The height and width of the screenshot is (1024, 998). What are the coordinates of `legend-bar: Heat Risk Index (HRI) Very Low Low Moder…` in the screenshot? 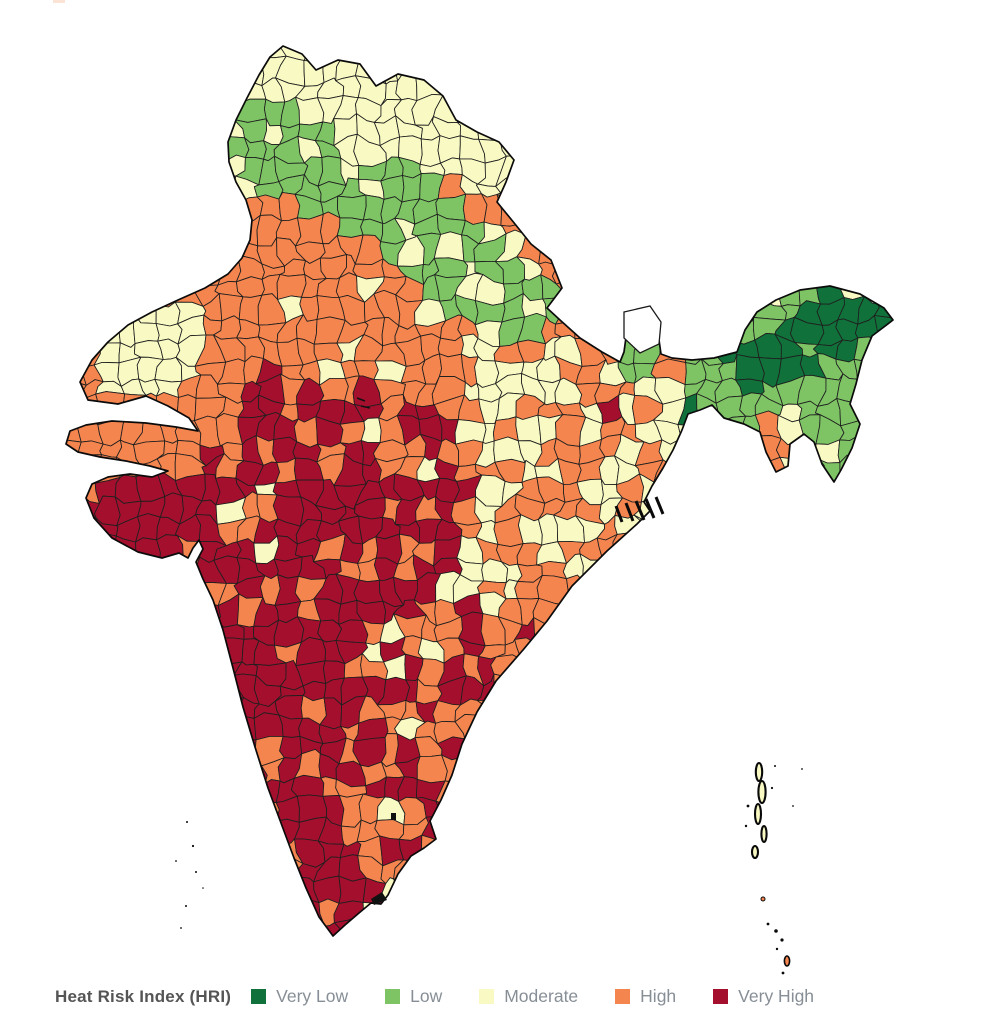 It's located at (453, 996).